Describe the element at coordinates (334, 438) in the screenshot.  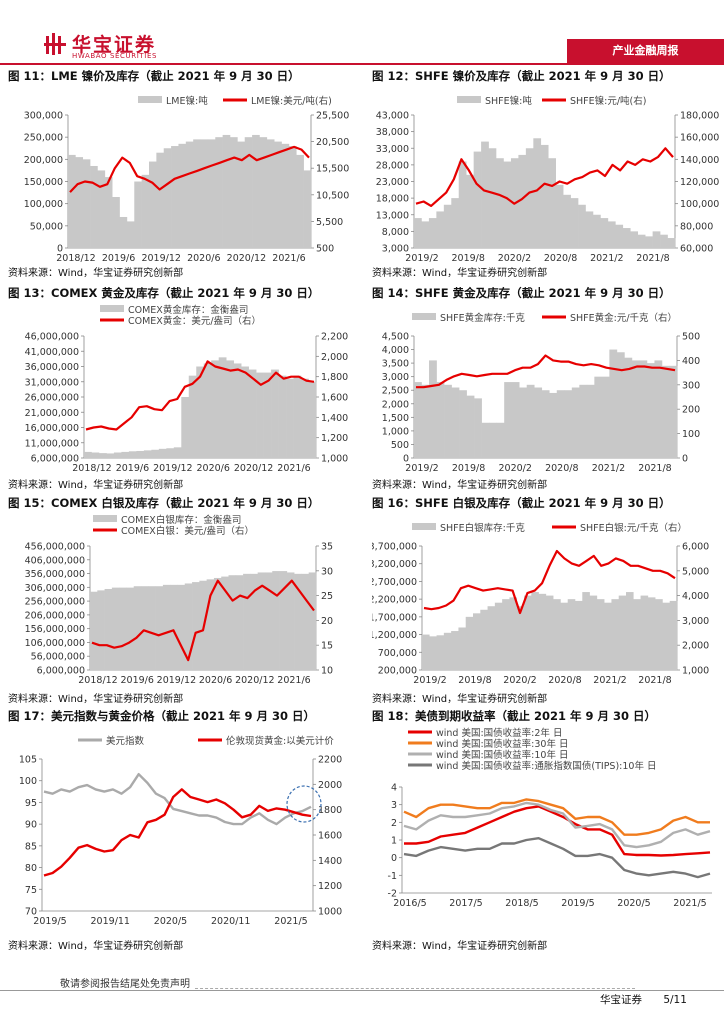
I see `y2-tick-label: 1,200` at that location.